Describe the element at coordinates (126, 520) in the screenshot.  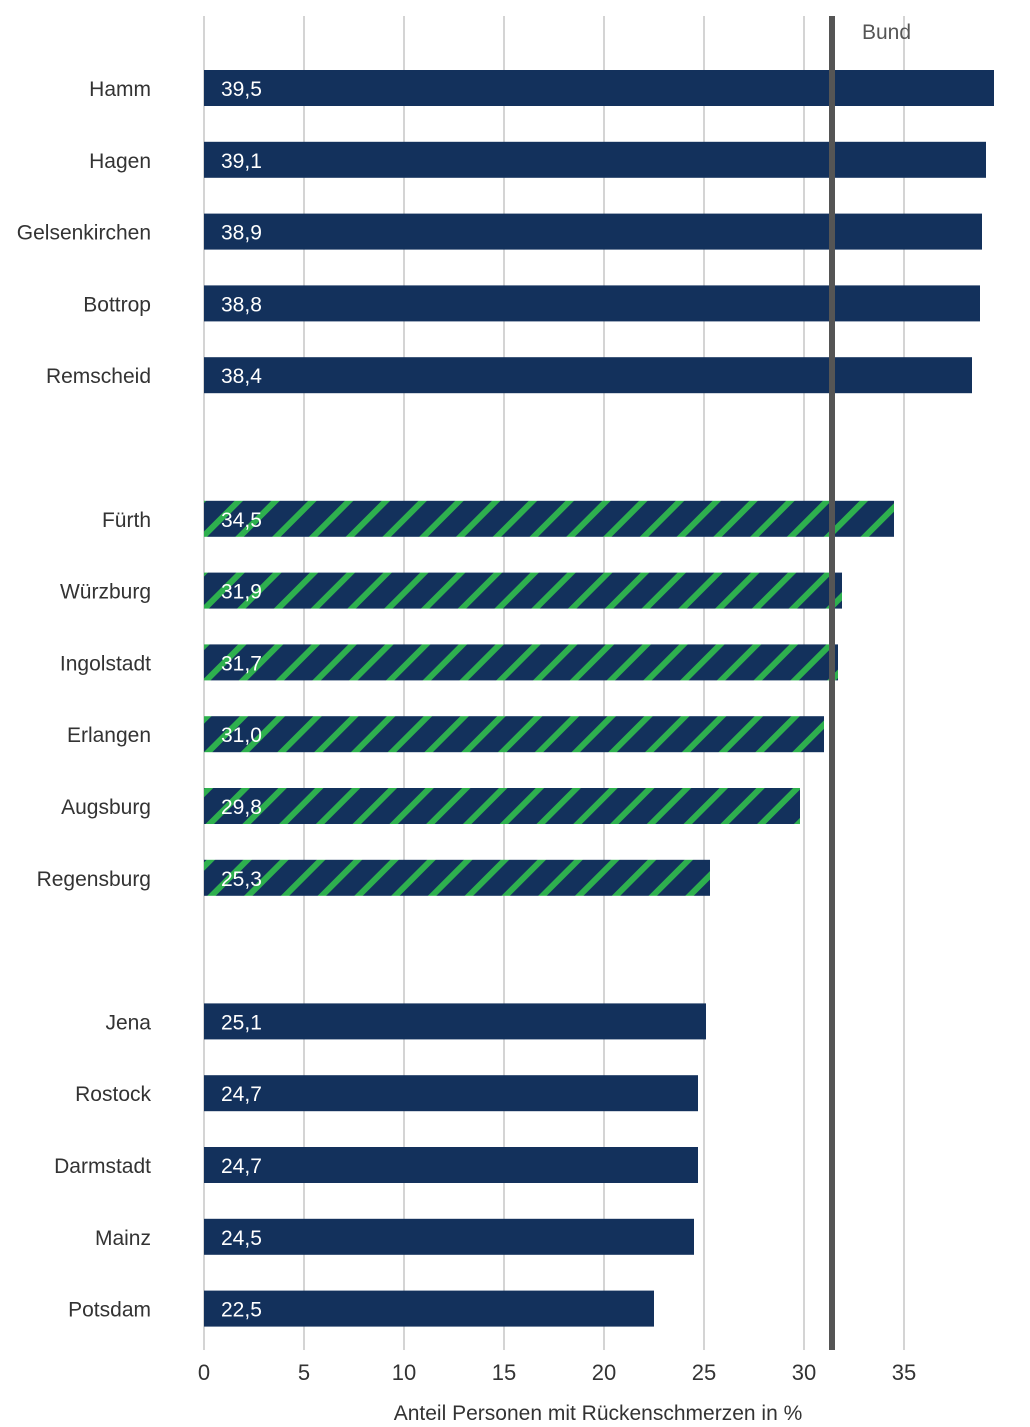
I see `category-label: Fürth` at that location.